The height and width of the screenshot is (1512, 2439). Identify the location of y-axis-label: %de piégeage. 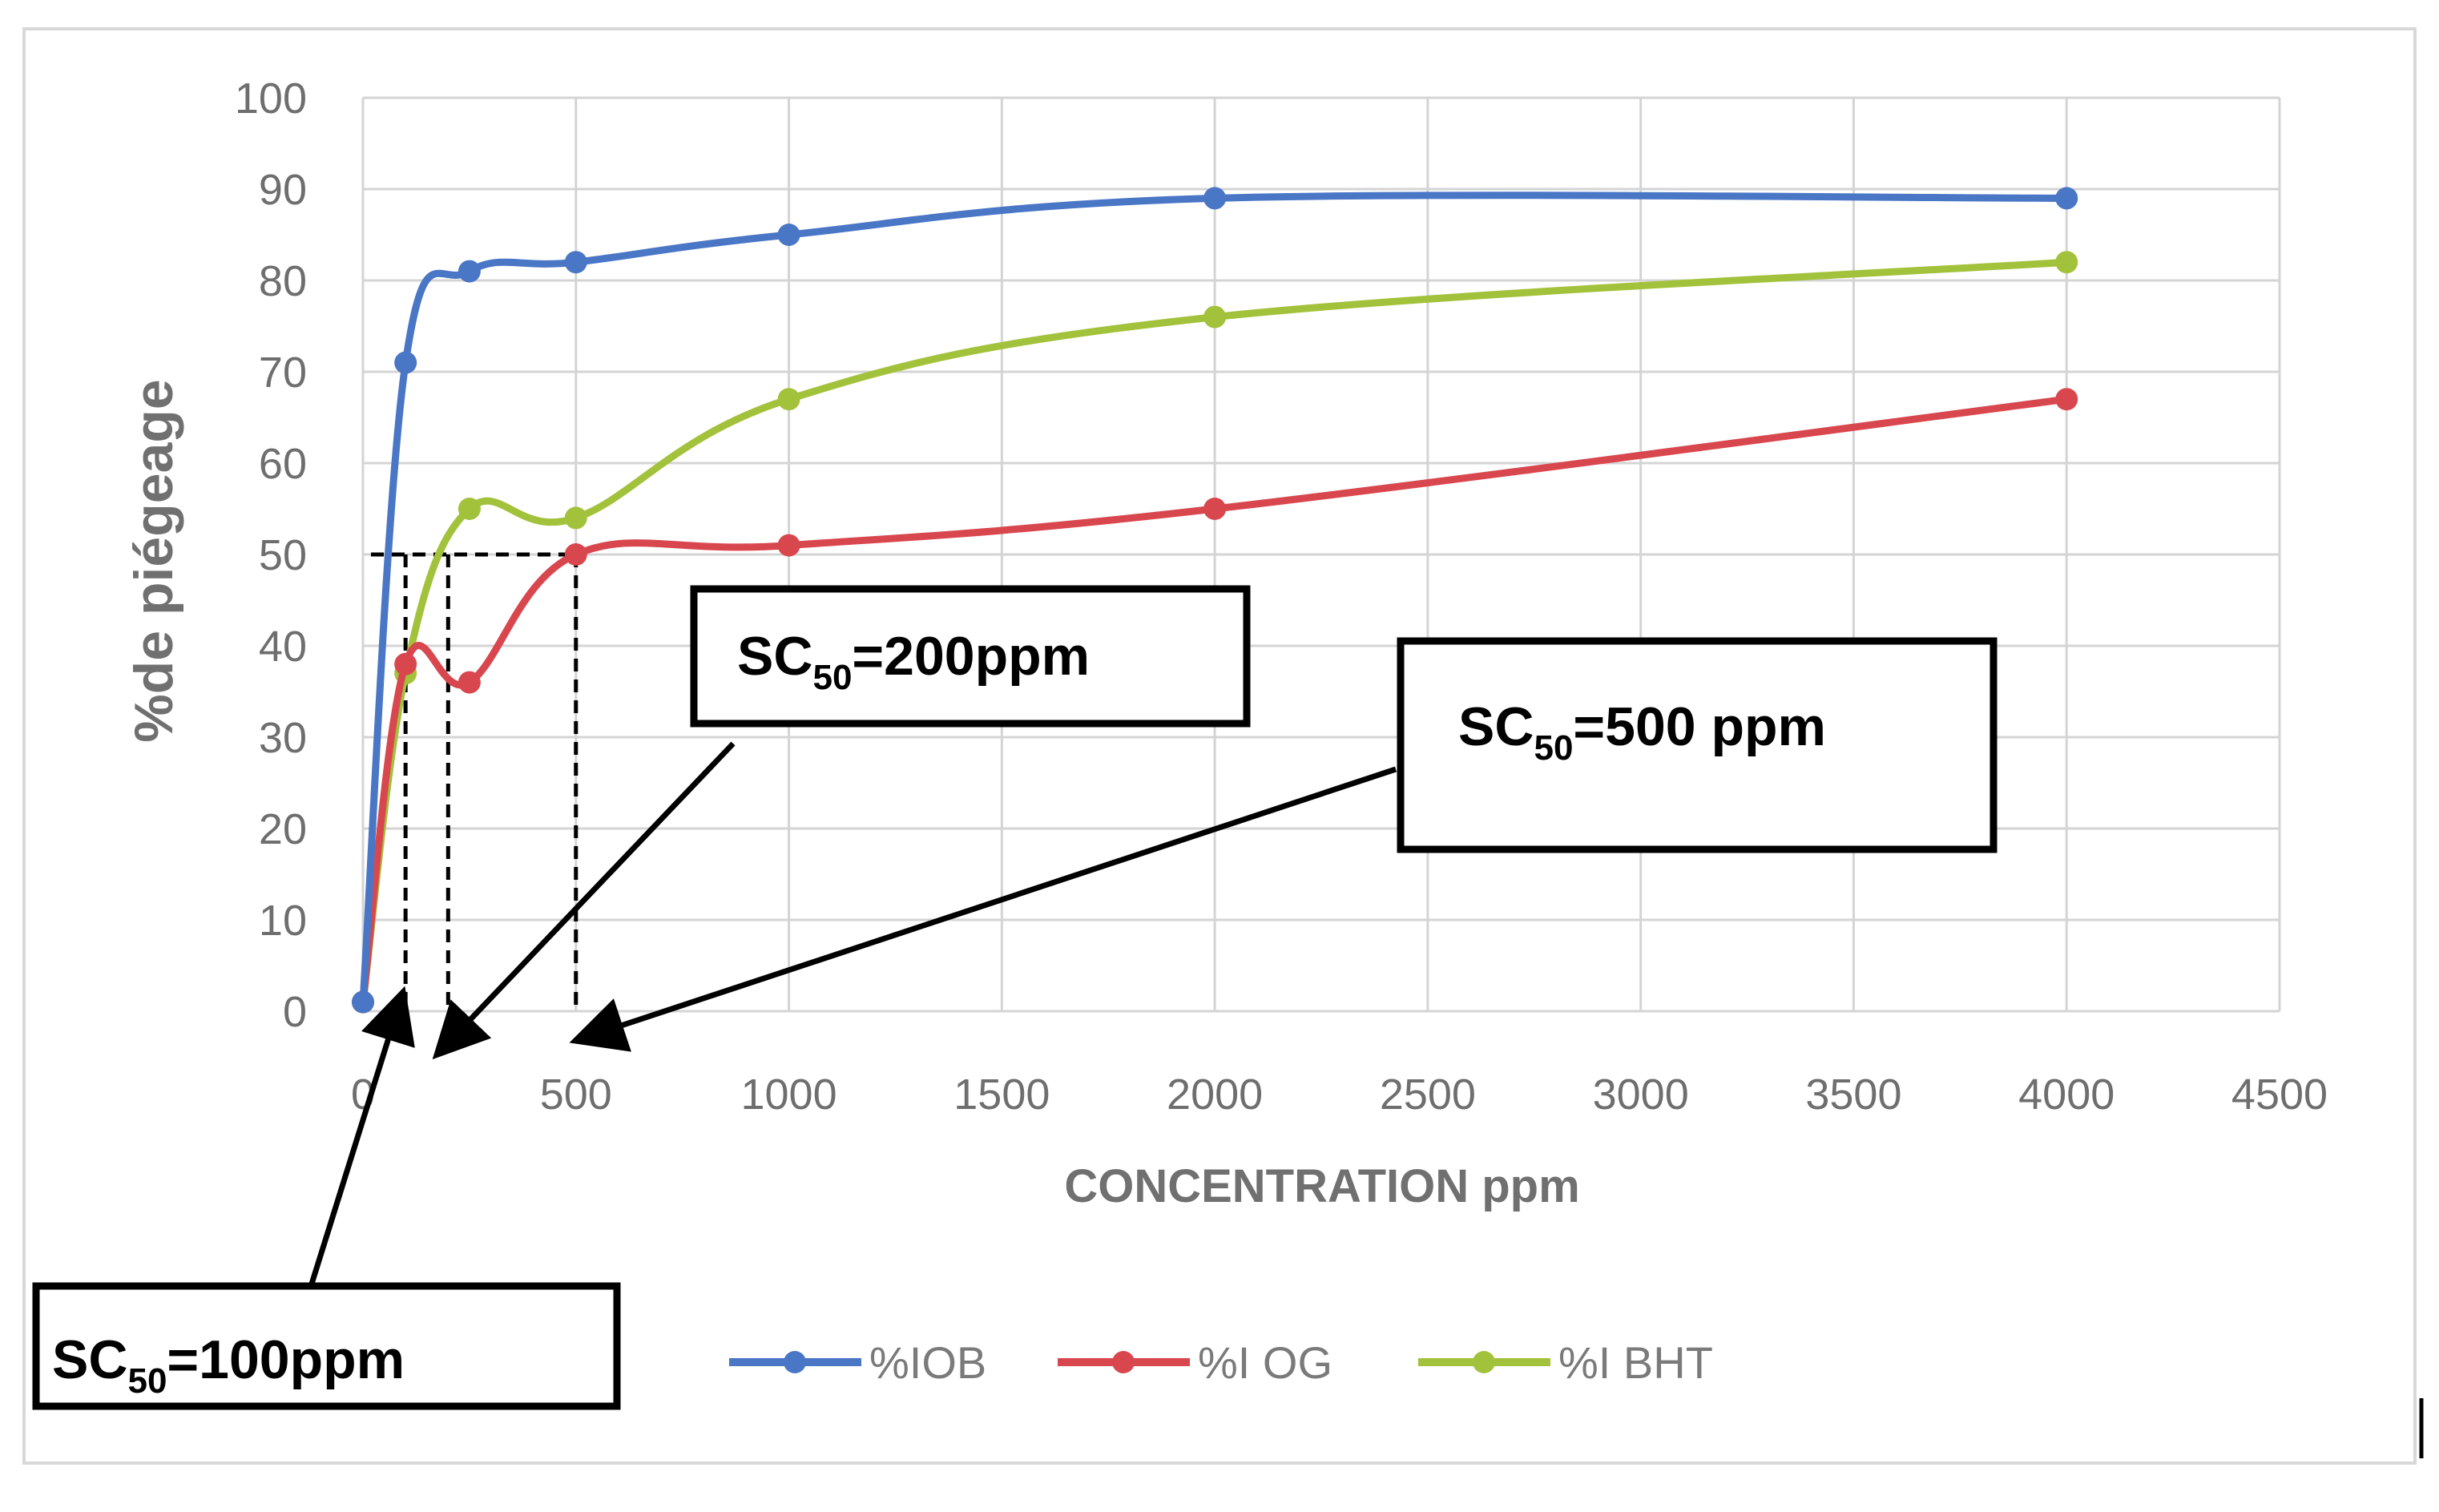
(153, 561).